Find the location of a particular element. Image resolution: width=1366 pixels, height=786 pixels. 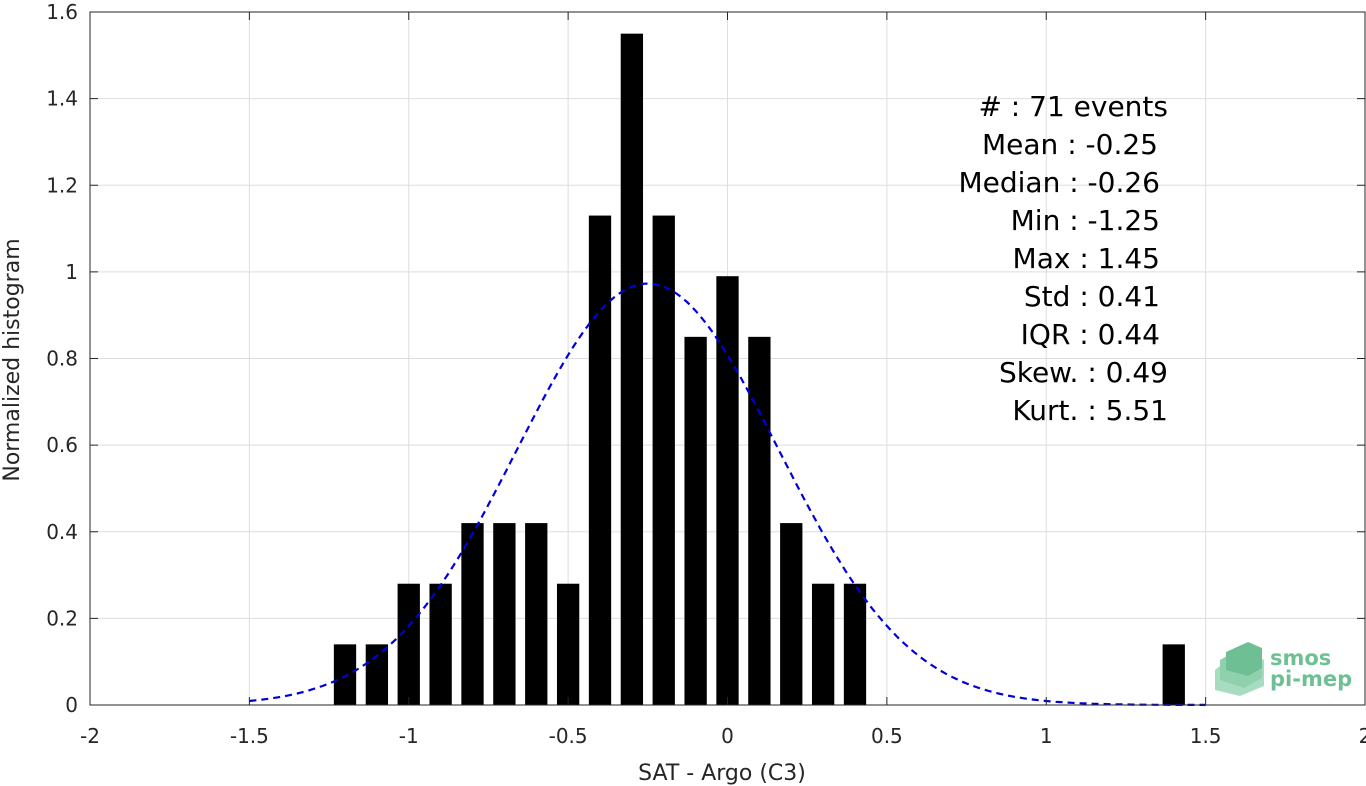

logo-line2: pi-mep is located at coordinates (1311, 679).